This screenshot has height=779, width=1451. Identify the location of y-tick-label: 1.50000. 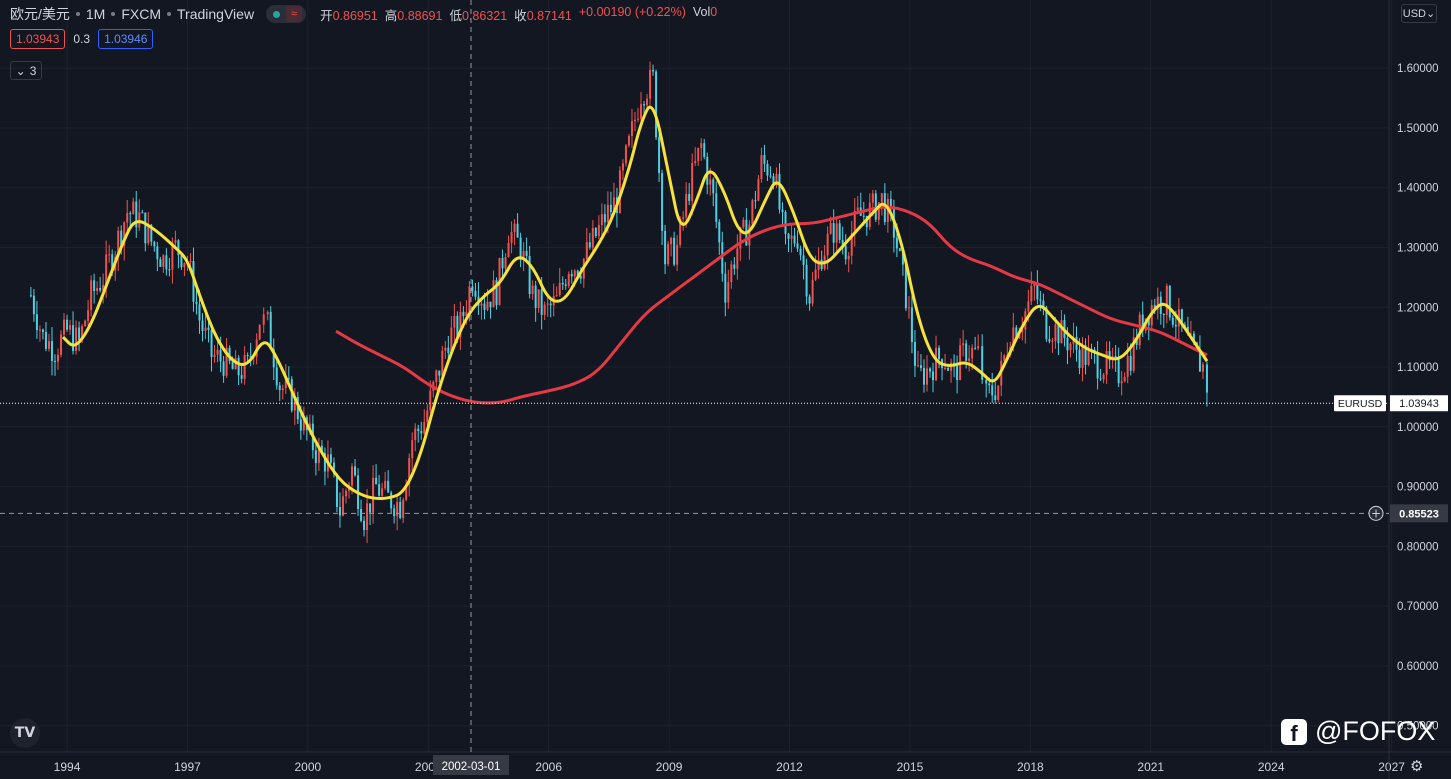
(1418, 129).